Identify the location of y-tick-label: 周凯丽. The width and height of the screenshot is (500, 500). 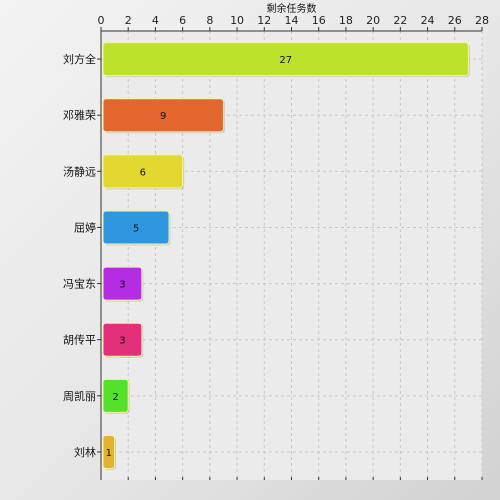
(79, 396).